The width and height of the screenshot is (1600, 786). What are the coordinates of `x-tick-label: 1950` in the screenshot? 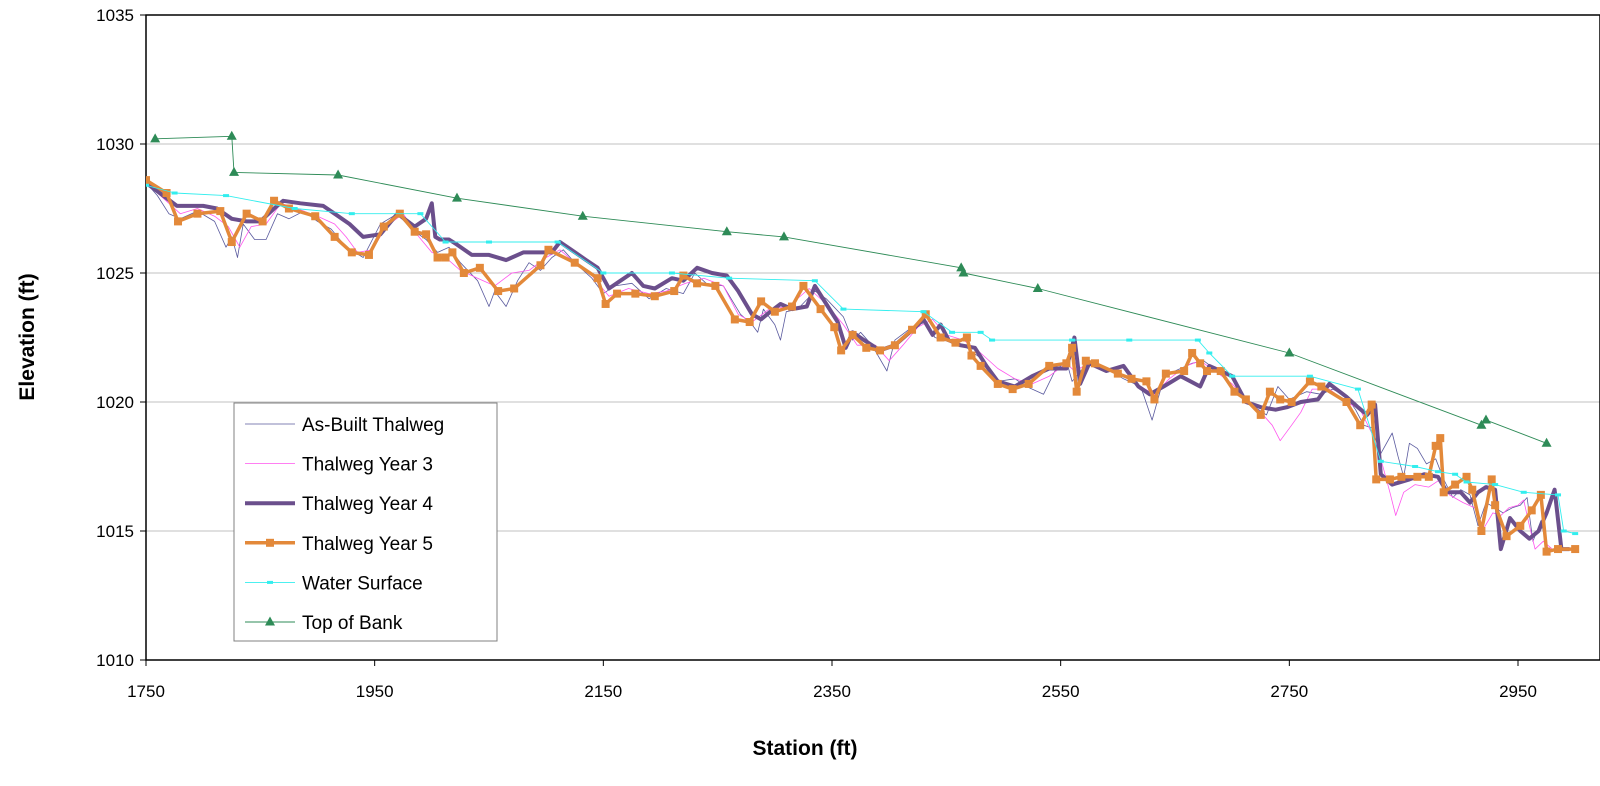 It's located at (375, 691).